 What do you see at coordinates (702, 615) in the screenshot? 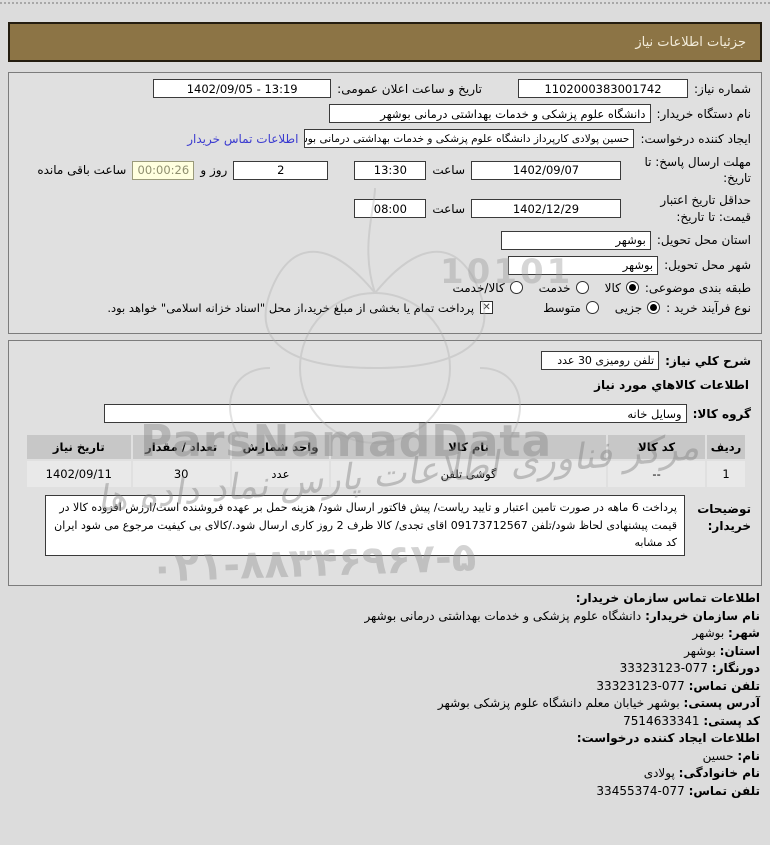
I see `field-label: نام سازمان خریدار:` at bounding box center [702, 615].